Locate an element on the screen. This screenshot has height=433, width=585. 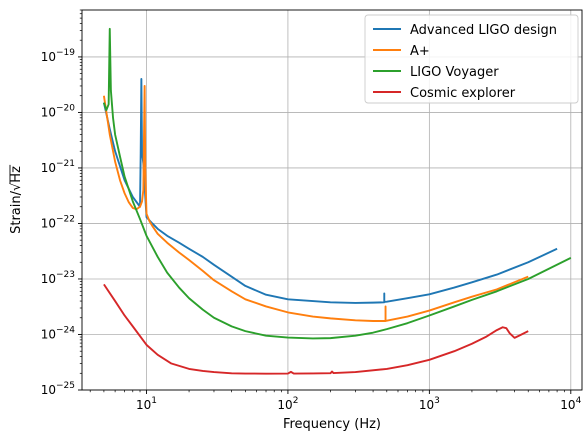
y-tick-exponent: −24 is located at coordinates (65, 330).